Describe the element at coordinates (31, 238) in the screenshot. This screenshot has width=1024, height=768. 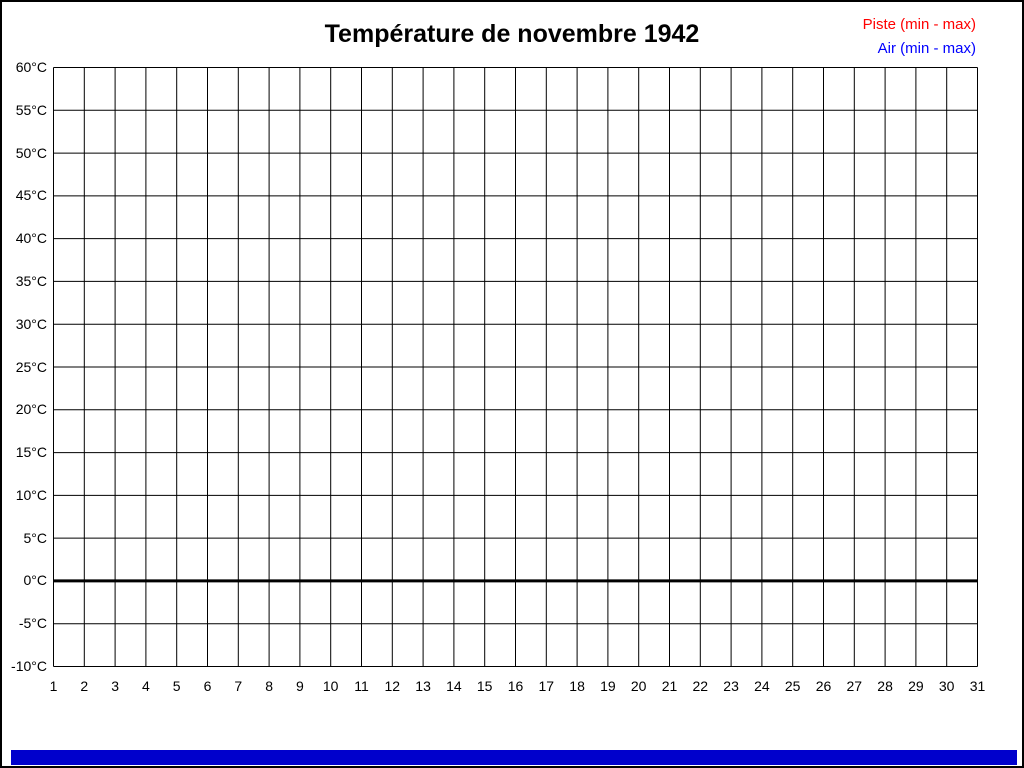
I see `y-axis-tick: 40°C` at that location.